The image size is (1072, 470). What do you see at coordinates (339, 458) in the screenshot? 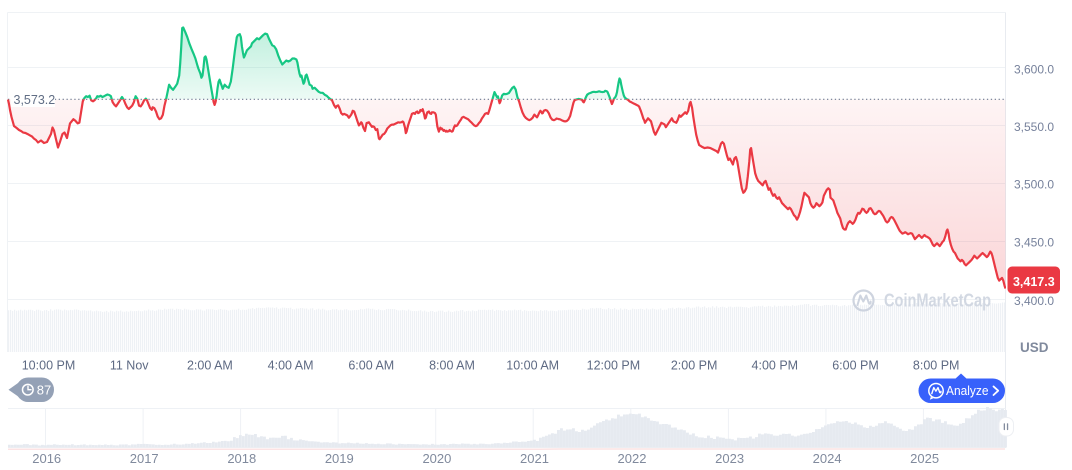
I see `svg-text: 2019` at bounding box center [339, 458].